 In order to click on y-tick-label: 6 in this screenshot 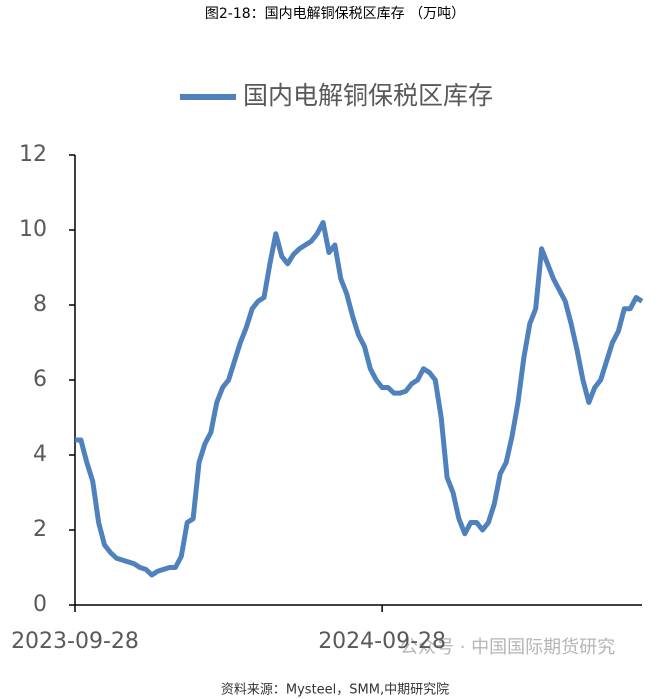, I will do `click(40, 379)`.